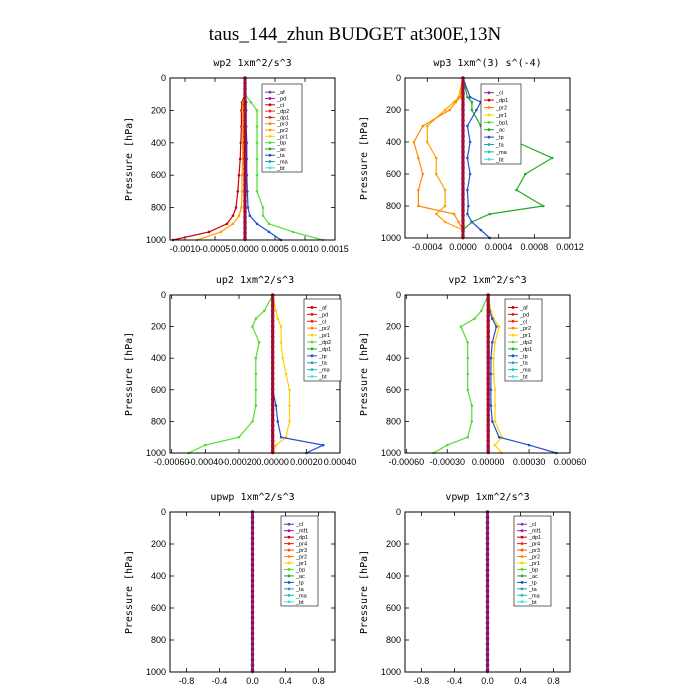  Describe the element at coordinates (281, 150) in the screenshot. I see `legend-label: _ac` at that location.